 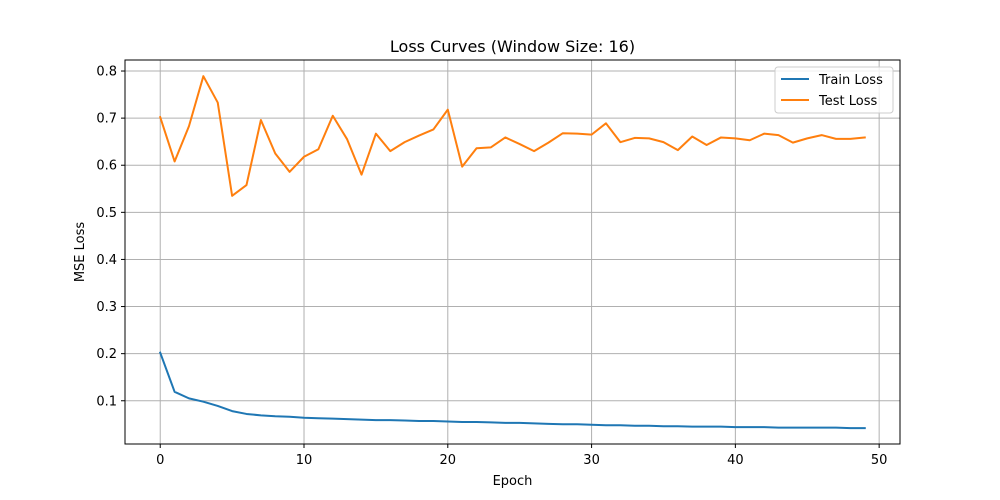 I want to click on y-tick-label: 0.2, so click(x=106, y=354).